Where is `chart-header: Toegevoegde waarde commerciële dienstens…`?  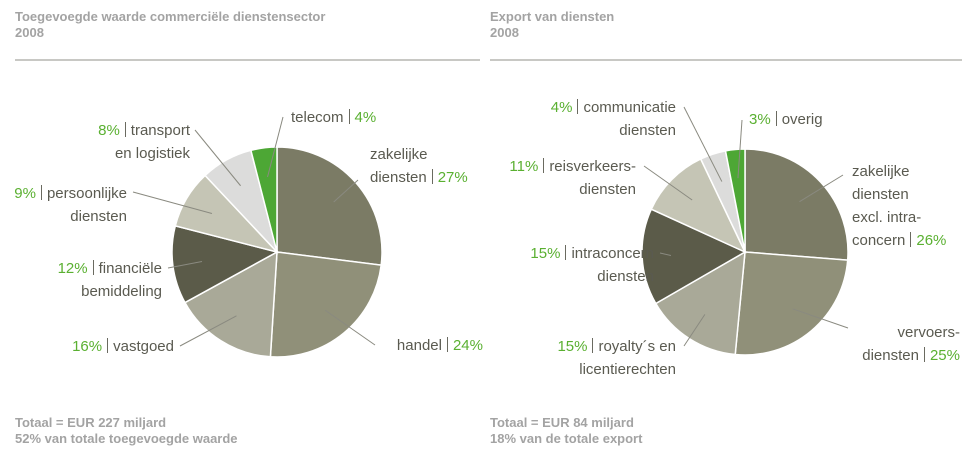 chart-header: Toegevoegde waarde commerciële dienstens… is located at coordinates (170, 25).